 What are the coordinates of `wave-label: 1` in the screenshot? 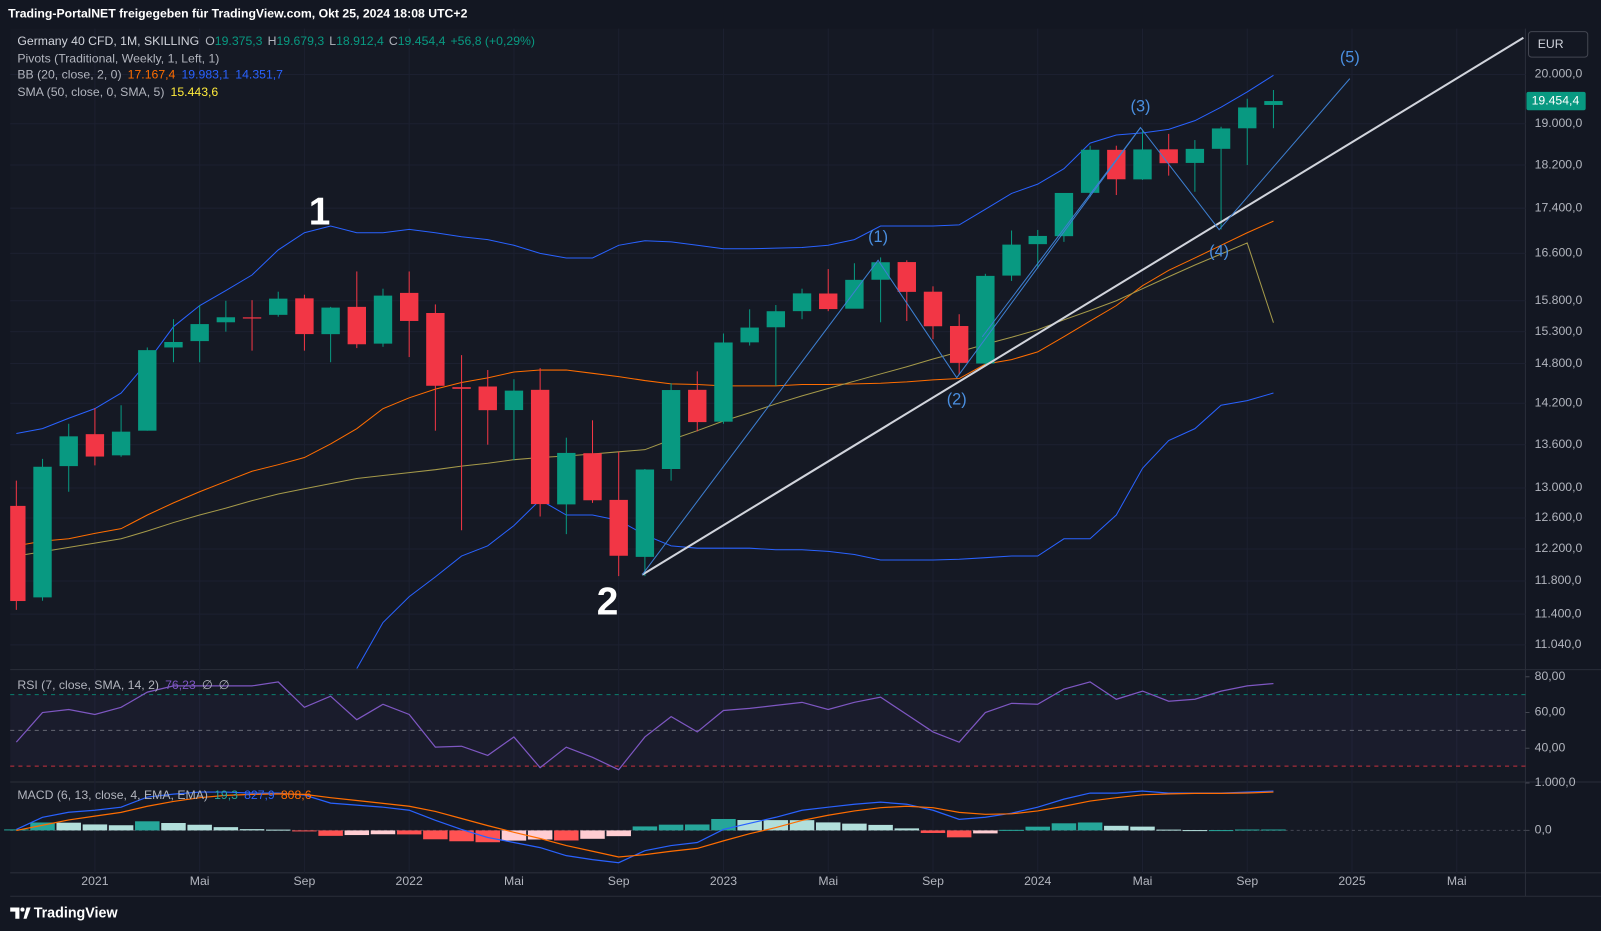 It's located at (320, 212).